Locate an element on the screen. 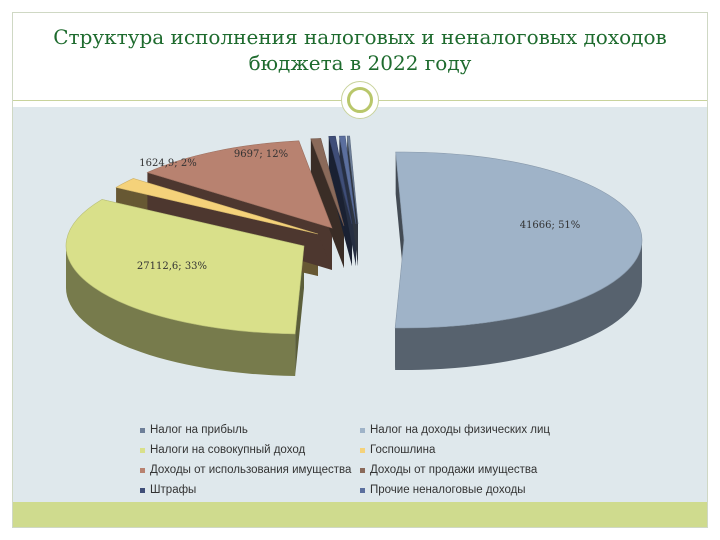 The width and height of the screenshot is (720, 540). legend-label: Налоги на совокупный доход is located at coordinates (228, 450).